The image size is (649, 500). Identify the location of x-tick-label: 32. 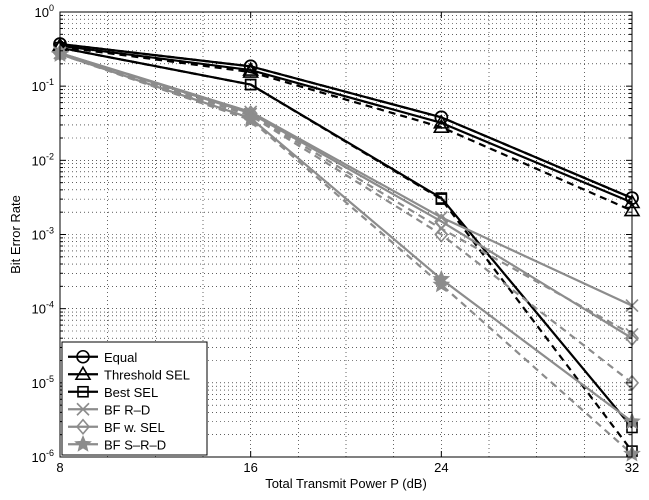
(632, 467).